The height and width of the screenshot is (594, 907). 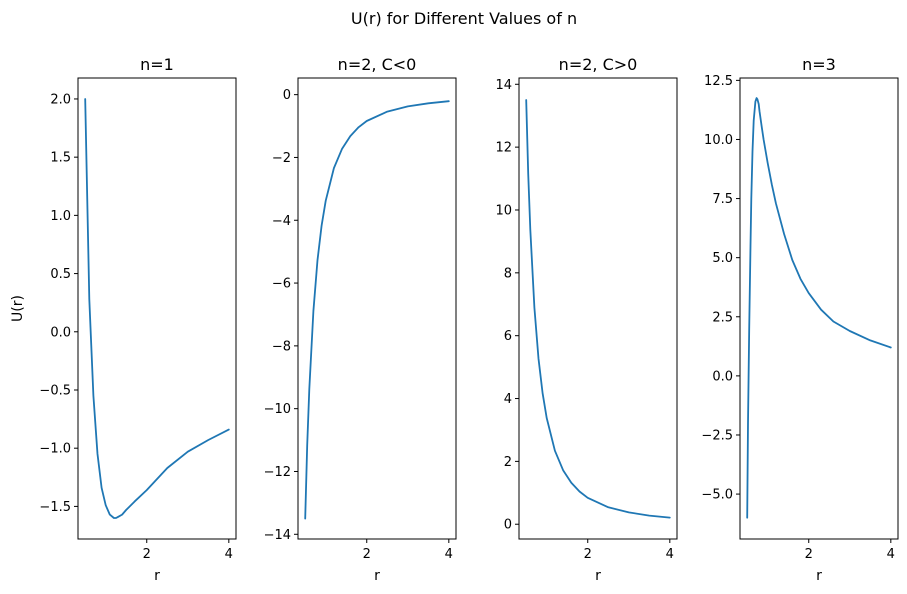 What do you see at coordinates (60, 99) in the screenshot?
I see `y-tick-label: 2.0` at bounding box center [60, 99].